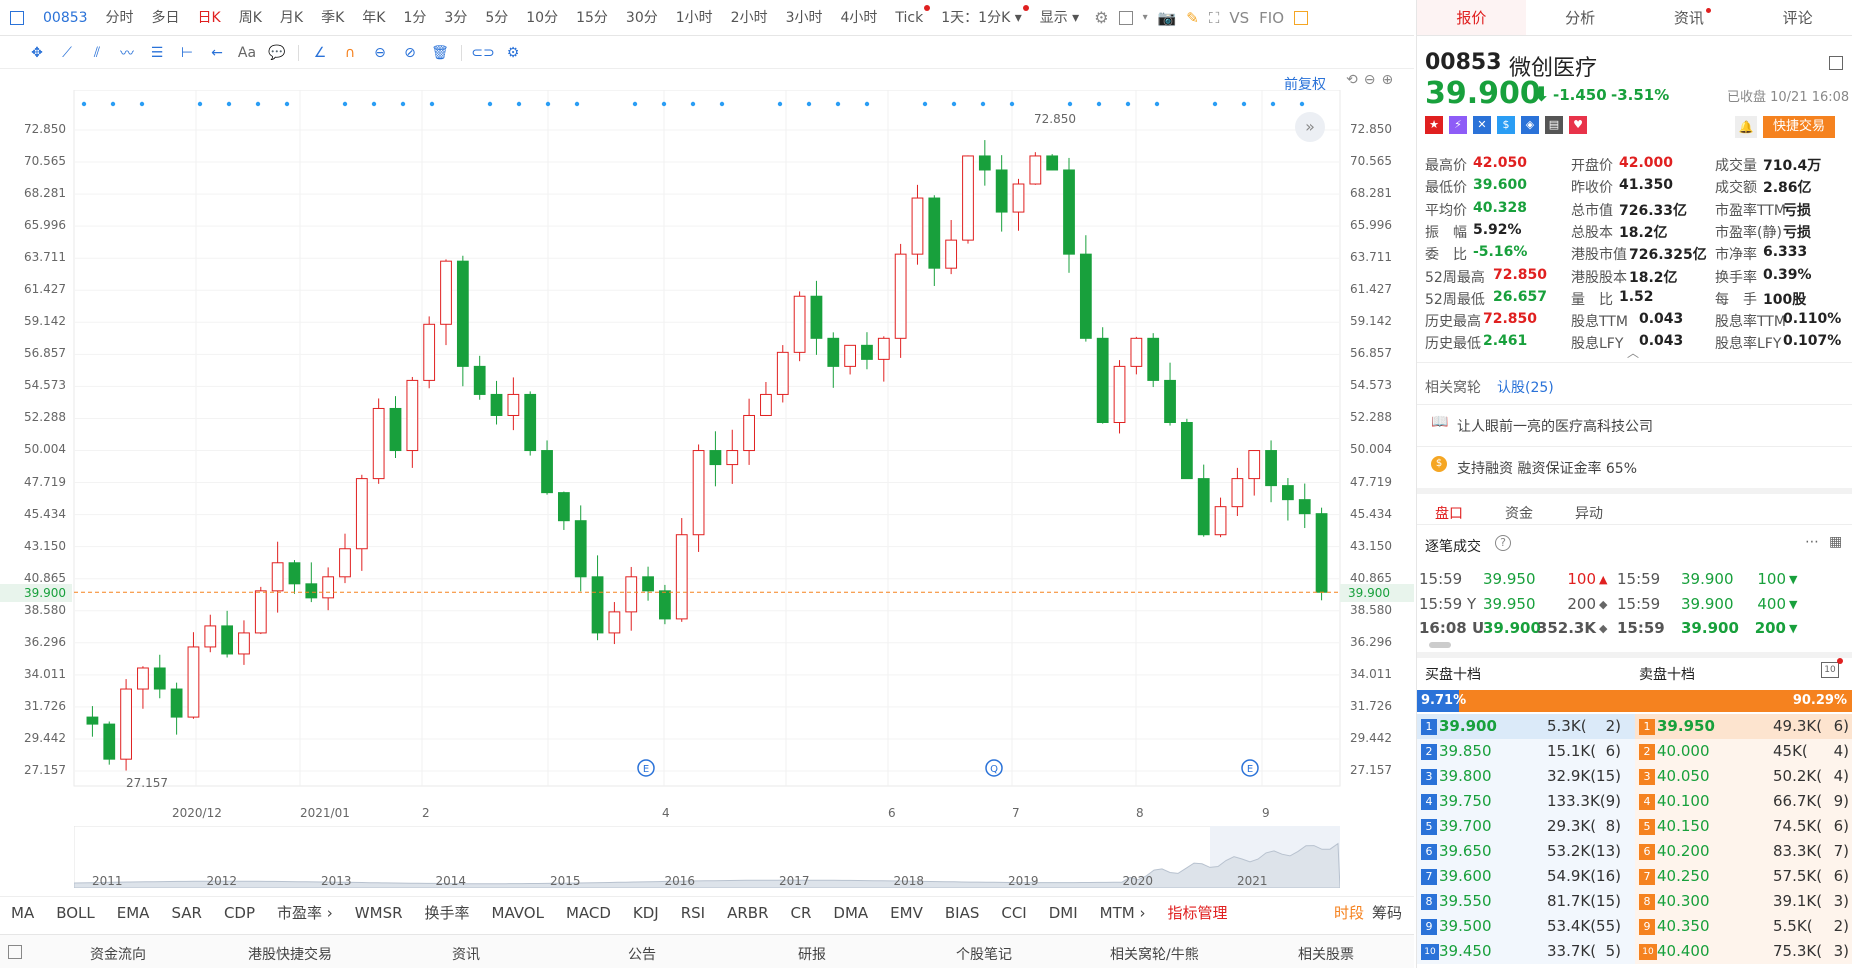 This screenshot has width=1852, height=968. I want to click on period-tab: 周K, so click(250, 17).